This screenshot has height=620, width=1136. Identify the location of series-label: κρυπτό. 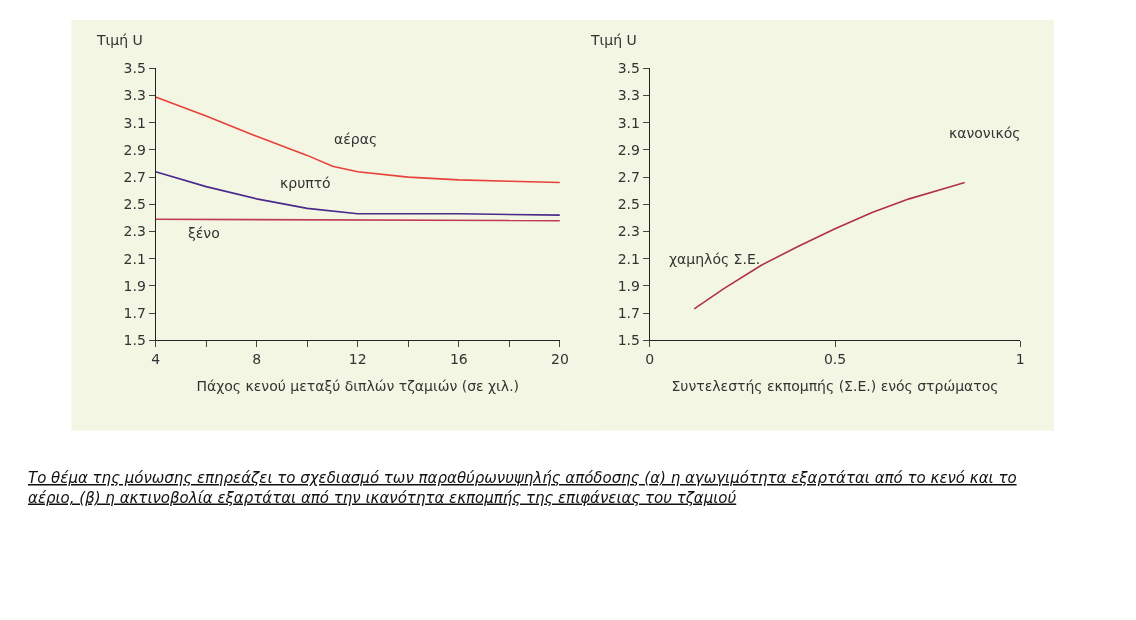
(305, 183).